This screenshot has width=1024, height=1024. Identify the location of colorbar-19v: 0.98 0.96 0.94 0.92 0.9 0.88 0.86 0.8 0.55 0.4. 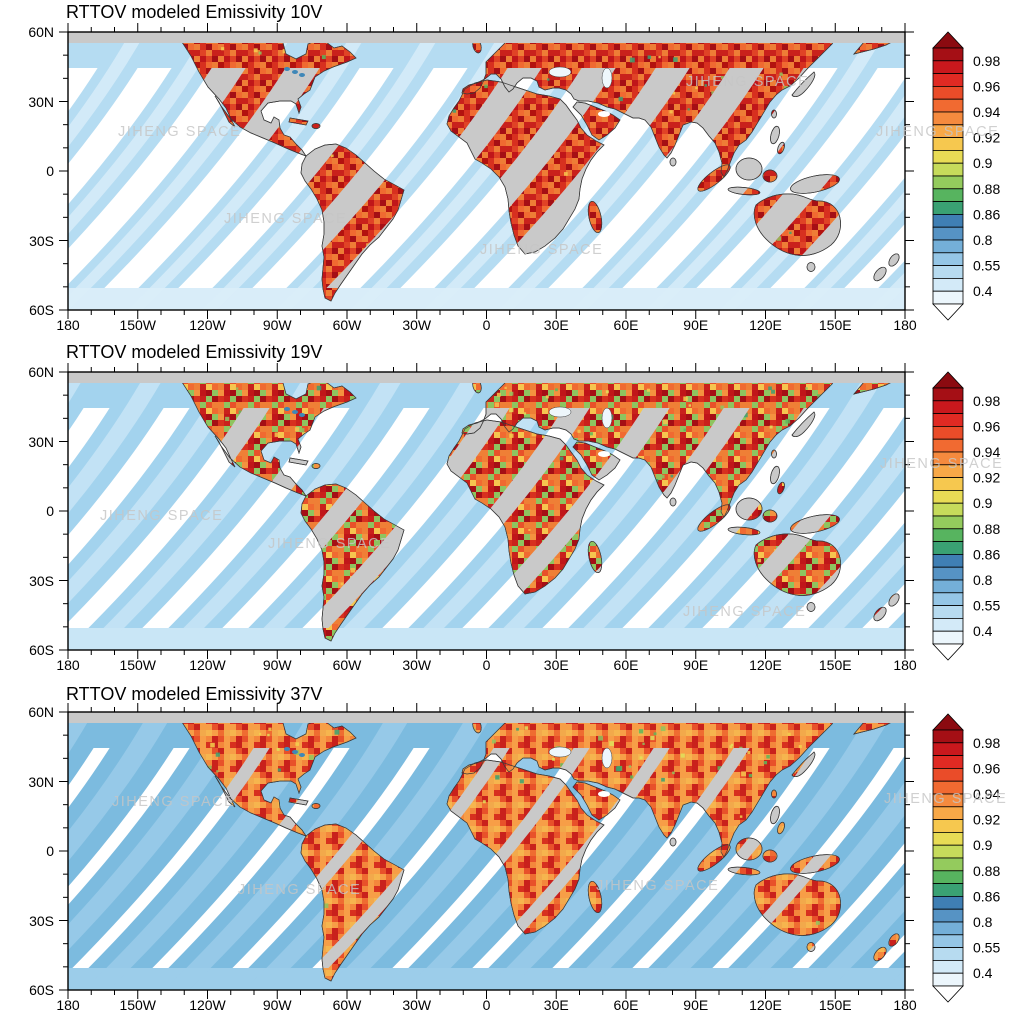
(966, 516).